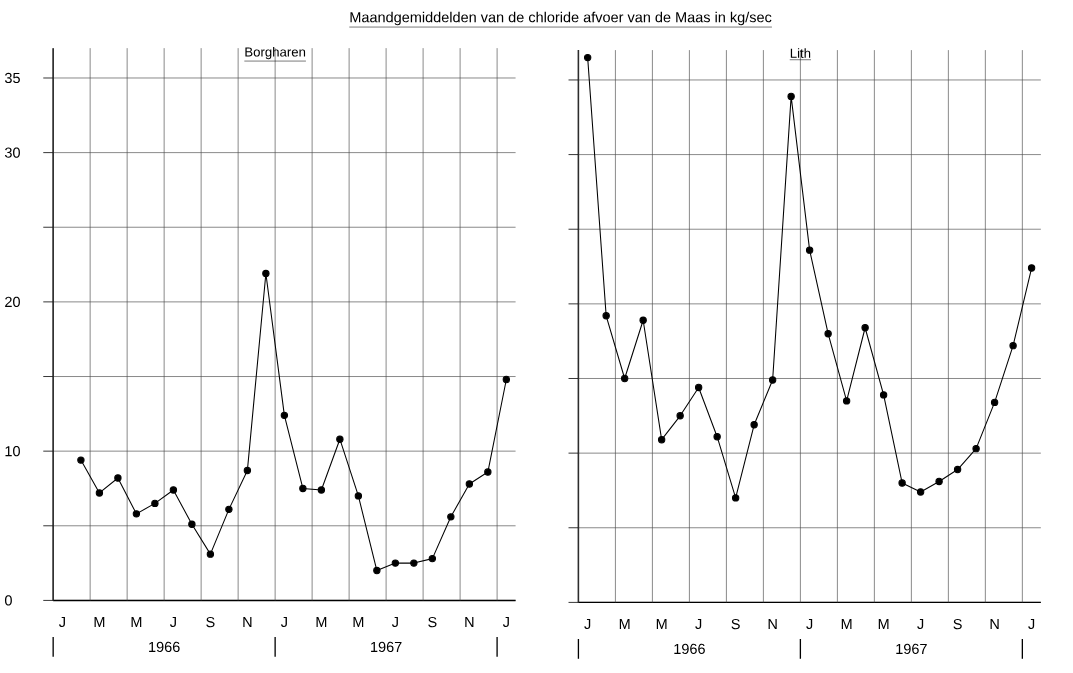  Describe the element at coordinates (8, 600) in the screenshot. I see `y-tick-label: 0` at that location.